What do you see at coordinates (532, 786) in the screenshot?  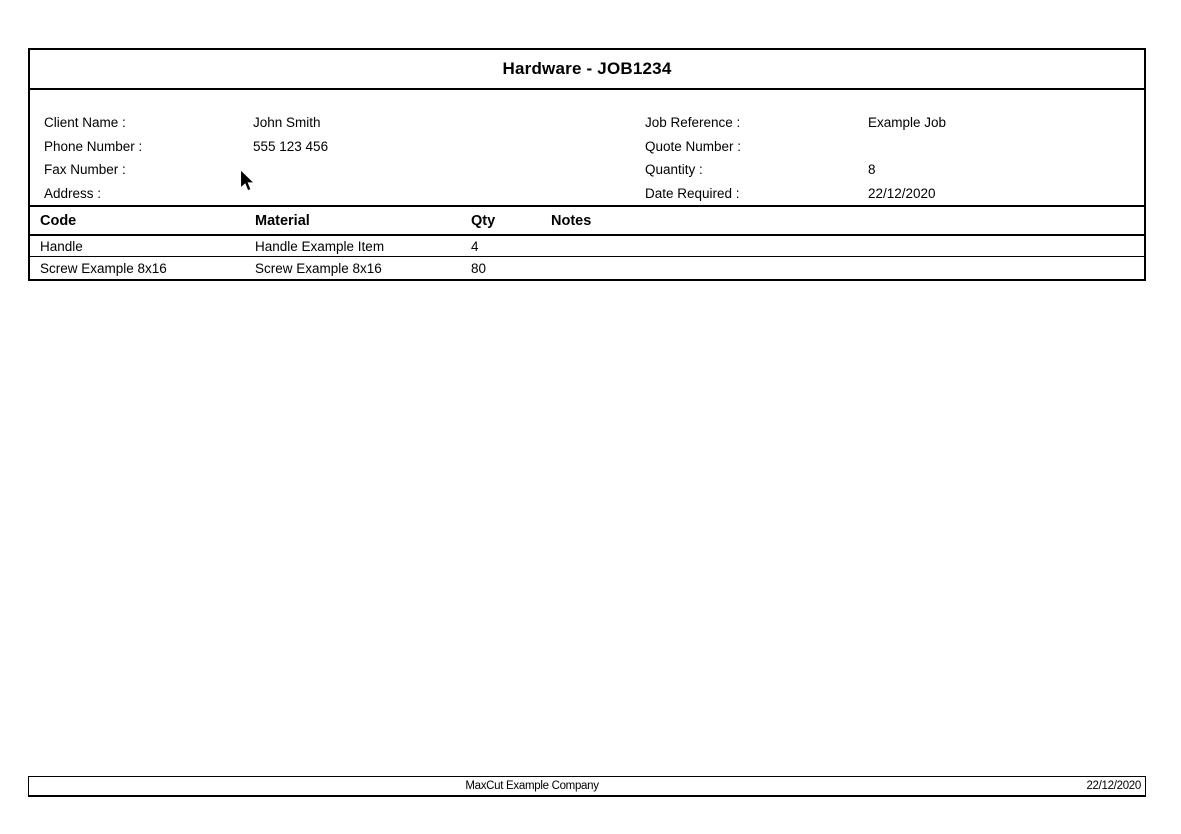 I see `footer-company-name: MaxCut Example Company` at bounding box center [532, 786].